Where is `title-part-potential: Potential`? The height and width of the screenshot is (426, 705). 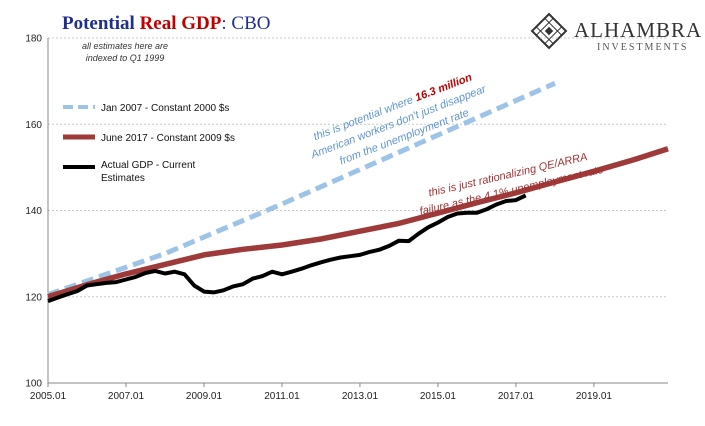
title-part-potential: Potential is located at coordinates (101, 23).